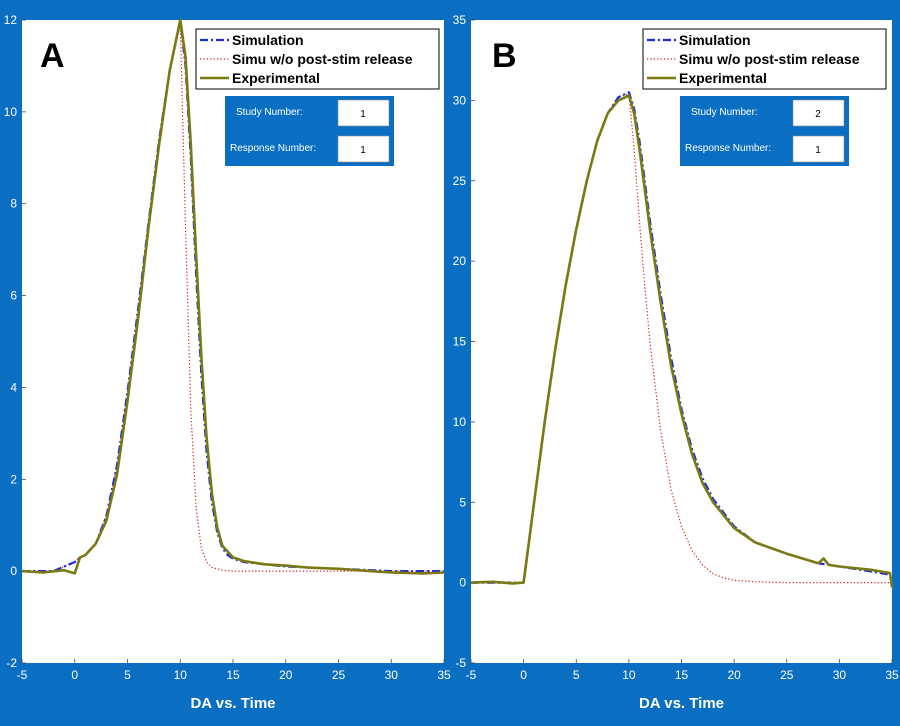  Describe the element at coordinates (13, 296) in the screenshot. I see `y-tick-label: 6` at that location.